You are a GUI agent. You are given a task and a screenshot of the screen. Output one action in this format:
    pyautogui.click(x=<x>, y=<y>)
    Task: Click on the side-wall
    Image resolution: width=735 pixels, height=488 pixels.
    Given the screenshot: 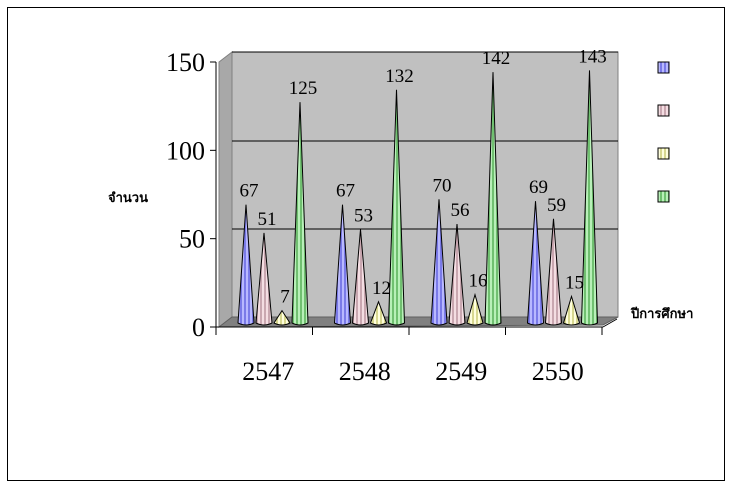 What is the action you would take?
    pyautogui.click(x=225, y=189)
    